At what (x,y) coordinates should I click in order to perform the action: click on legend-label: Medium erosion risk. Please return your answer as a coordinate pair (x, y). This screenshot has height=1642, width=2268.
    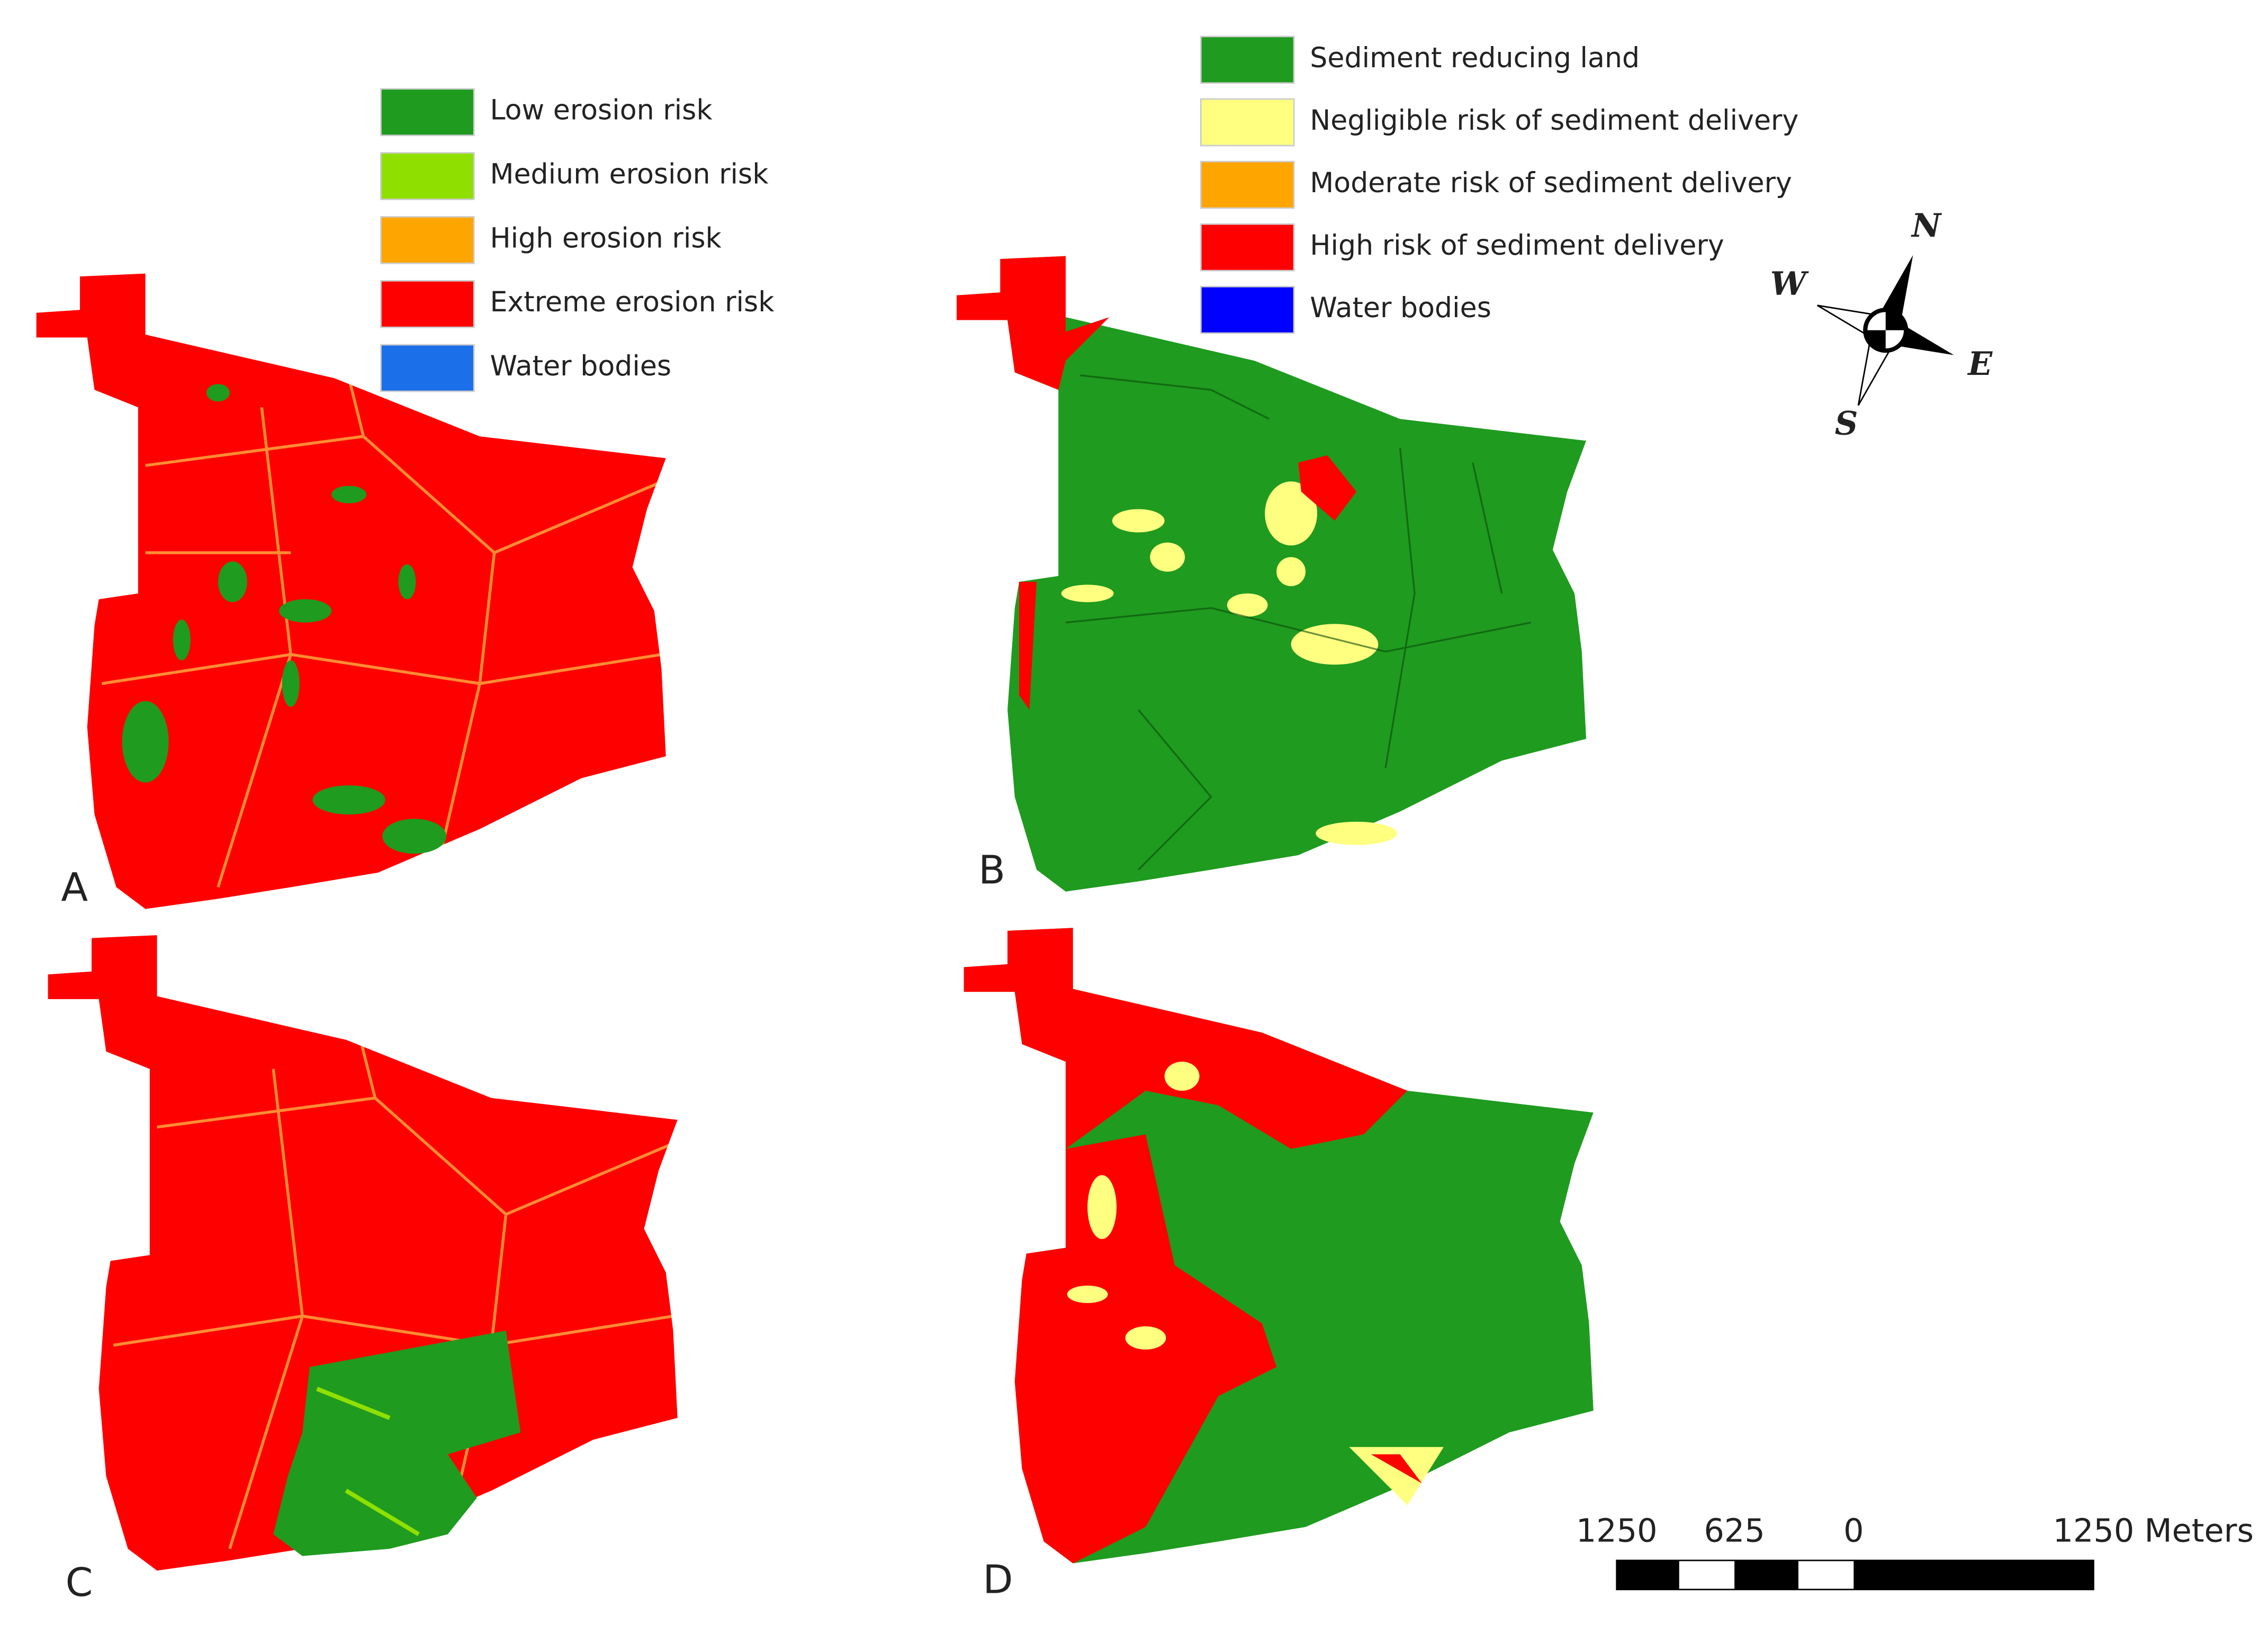
    Looking at the image, I should click on (629, 175).